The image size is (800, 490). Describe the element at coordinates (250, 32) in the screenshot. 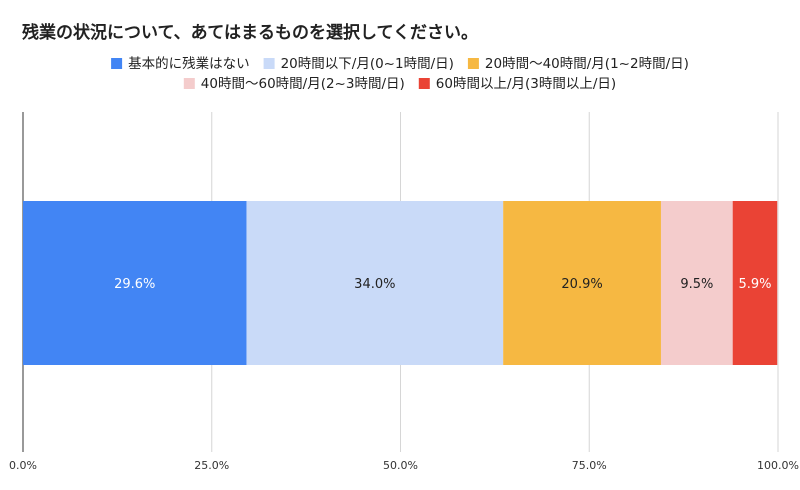

I see `chart-title: 残業の状況について、あてはまるものを選択してください。` at that location.